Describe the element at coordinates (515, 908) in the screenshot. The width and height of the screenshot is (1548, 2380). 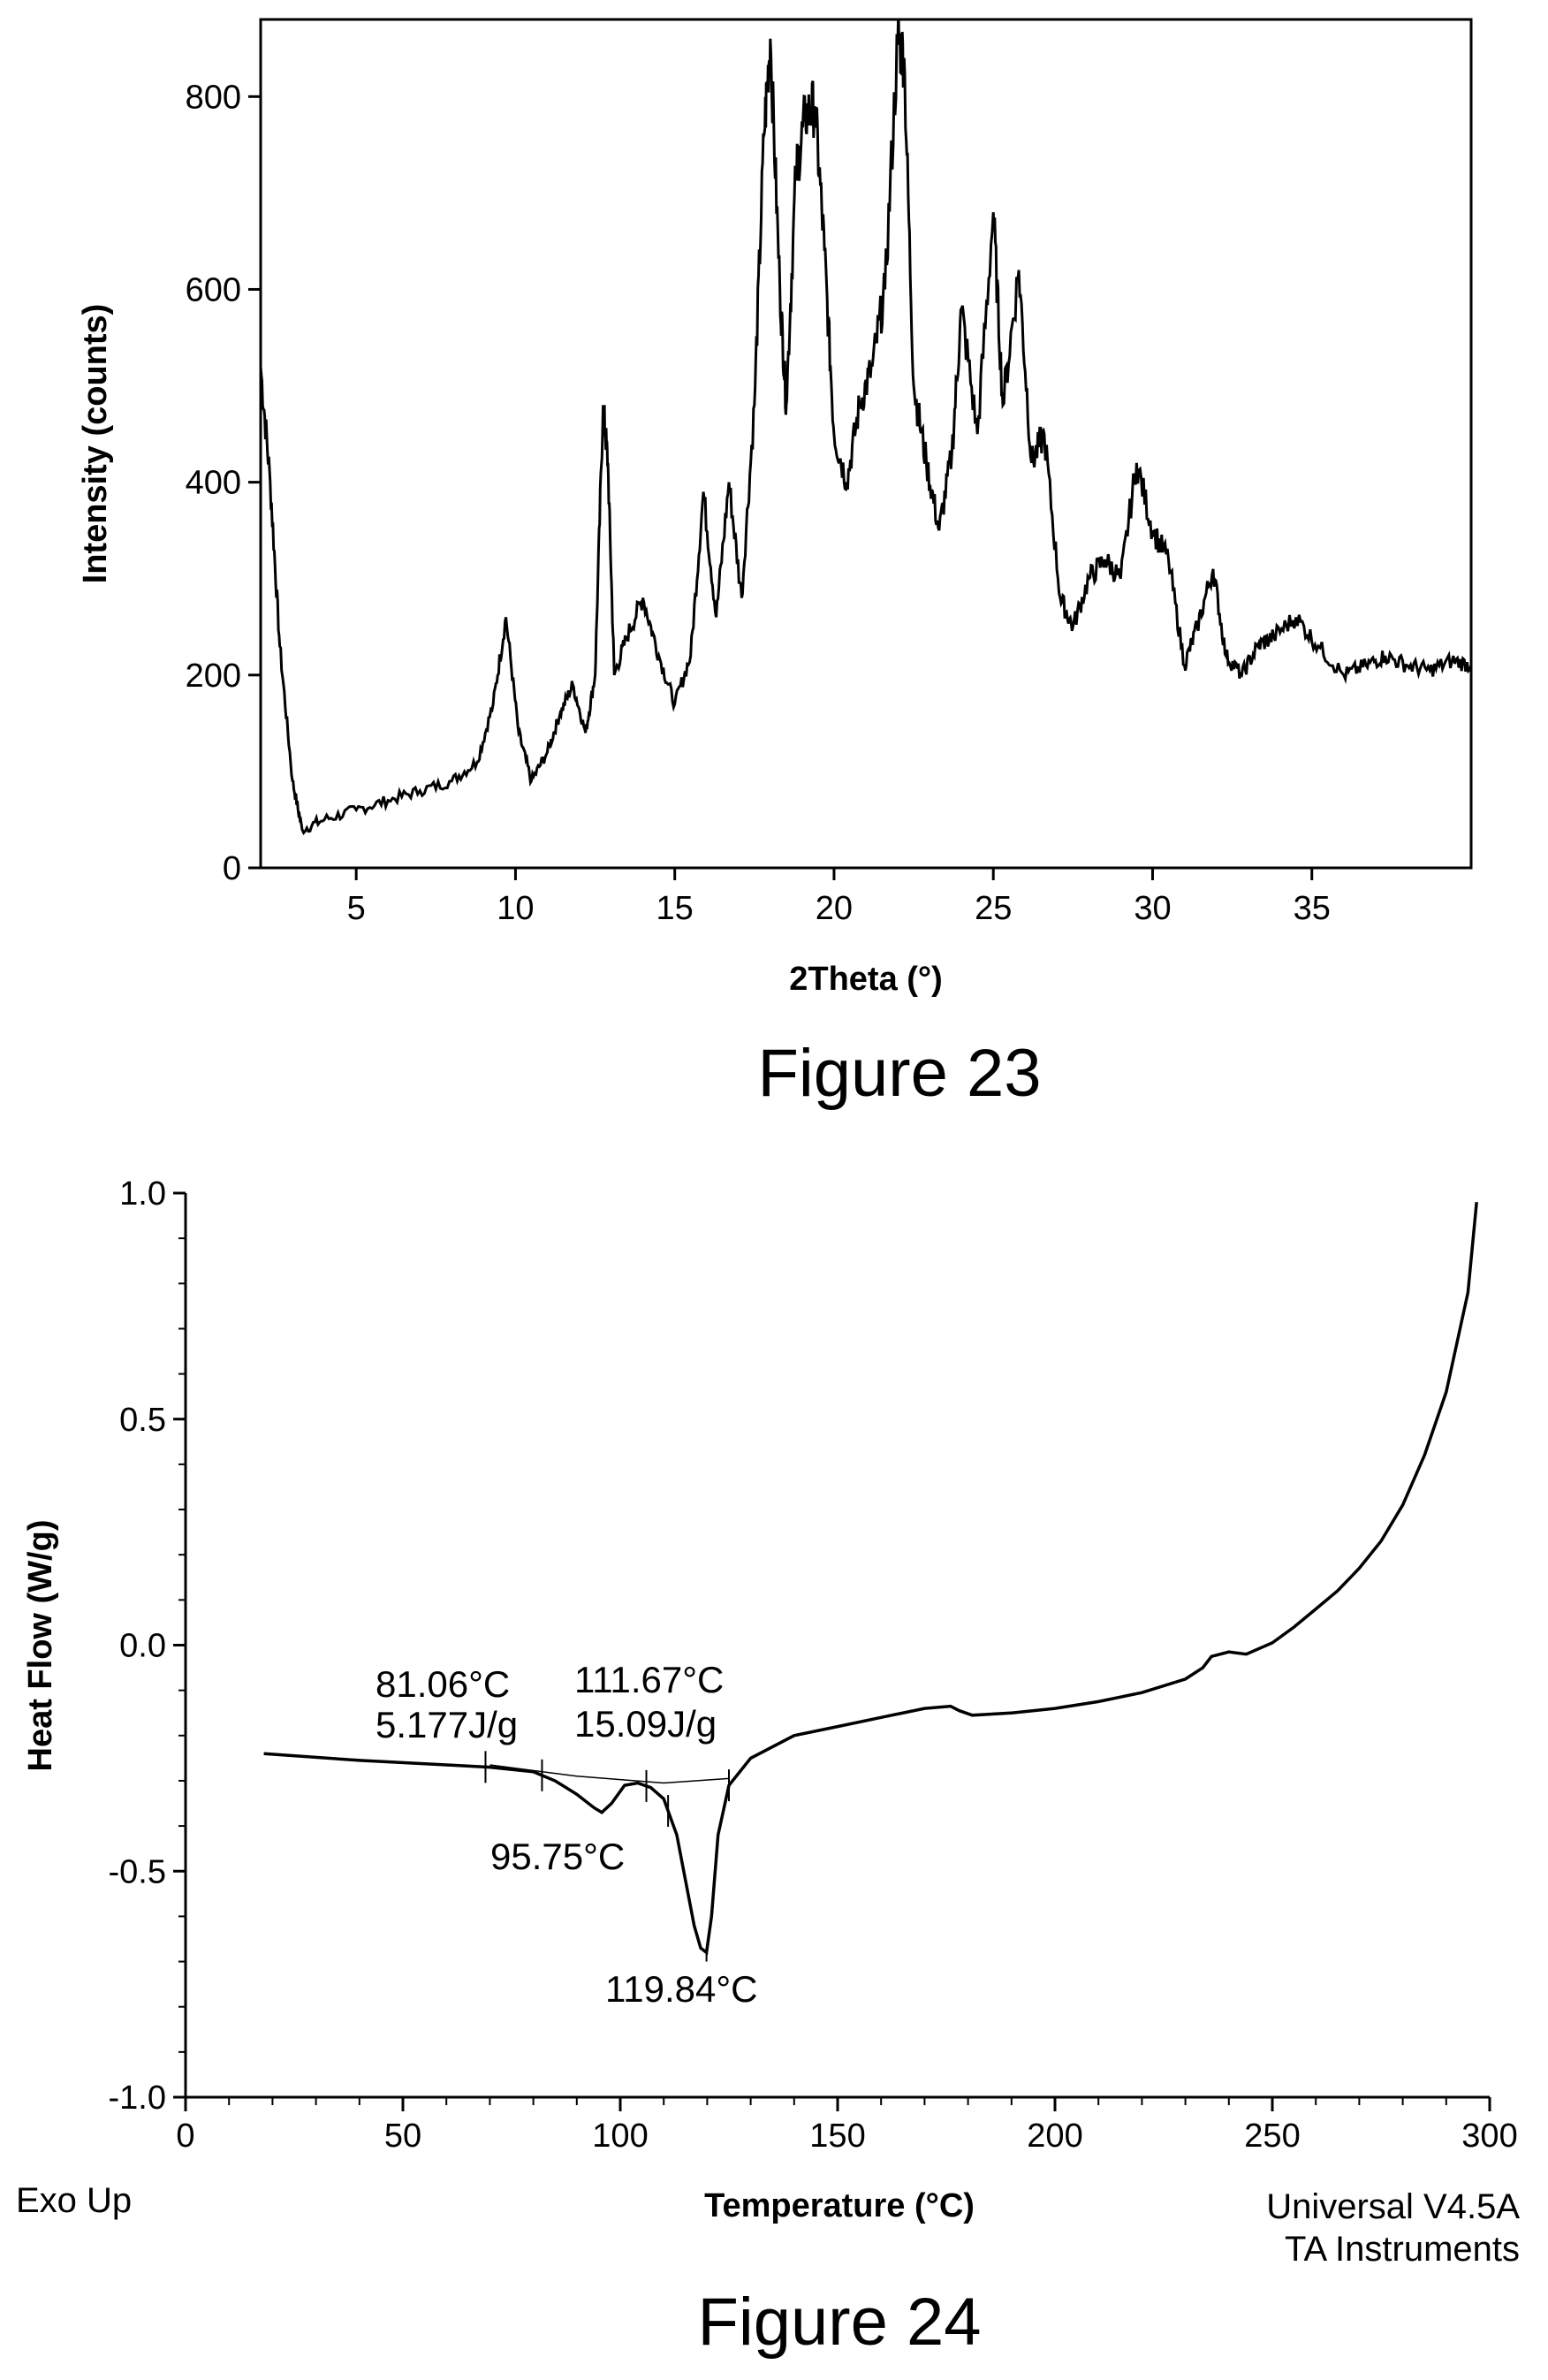
I see `xrd-x-tick-label: 10` at that location.